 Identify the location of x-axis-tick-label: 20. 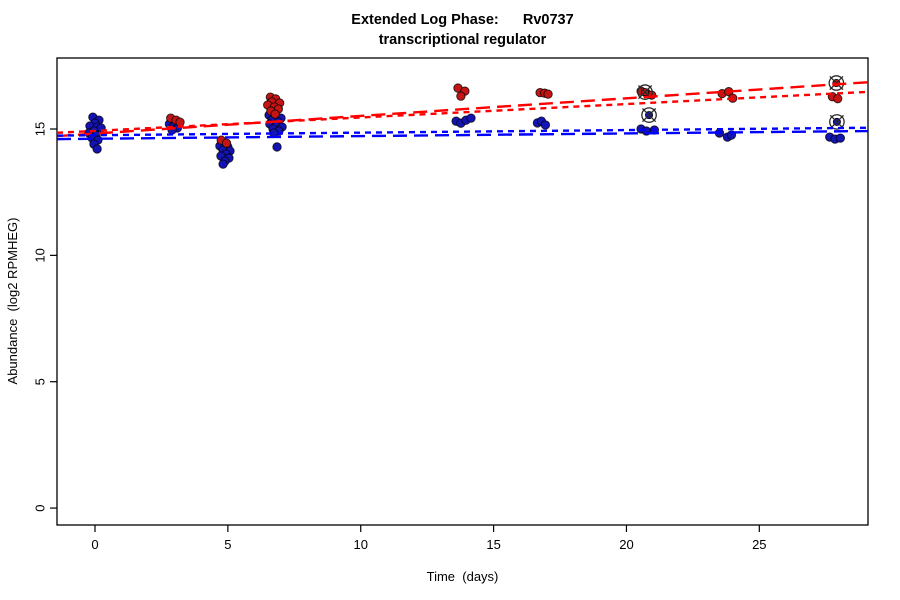
(626, 544).